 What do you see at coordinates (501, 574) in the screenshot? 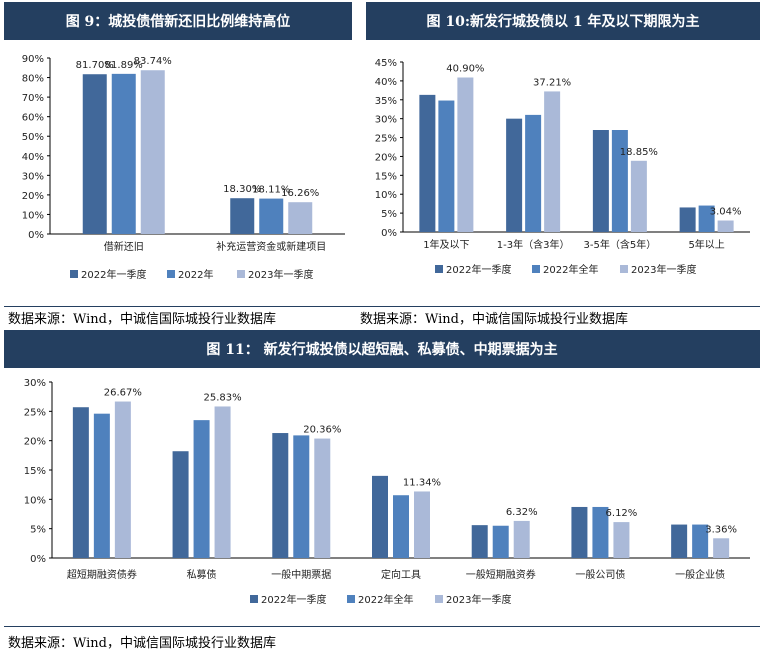
I see `category-label: 一般短期融资券` at bounding box center [501, 574].